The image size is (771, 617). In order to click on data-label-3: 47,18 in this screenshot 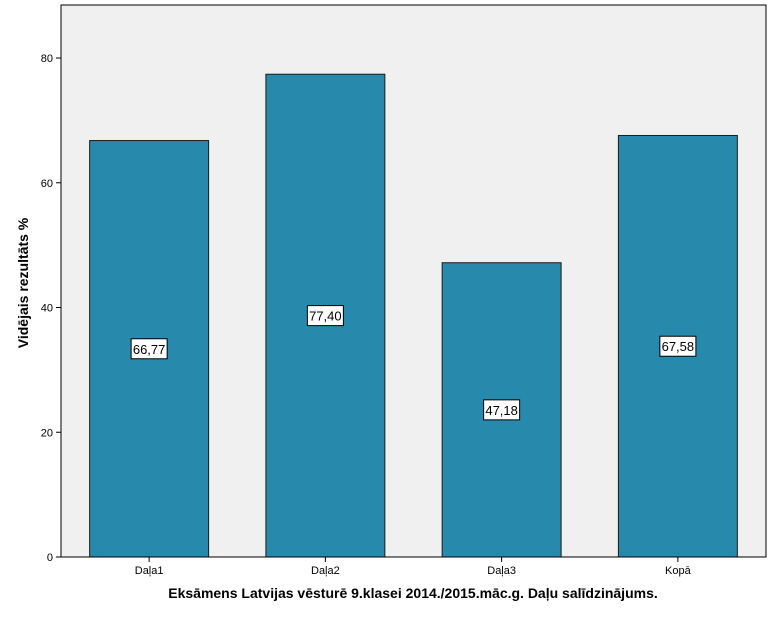, I will do `click(501, 410)`.